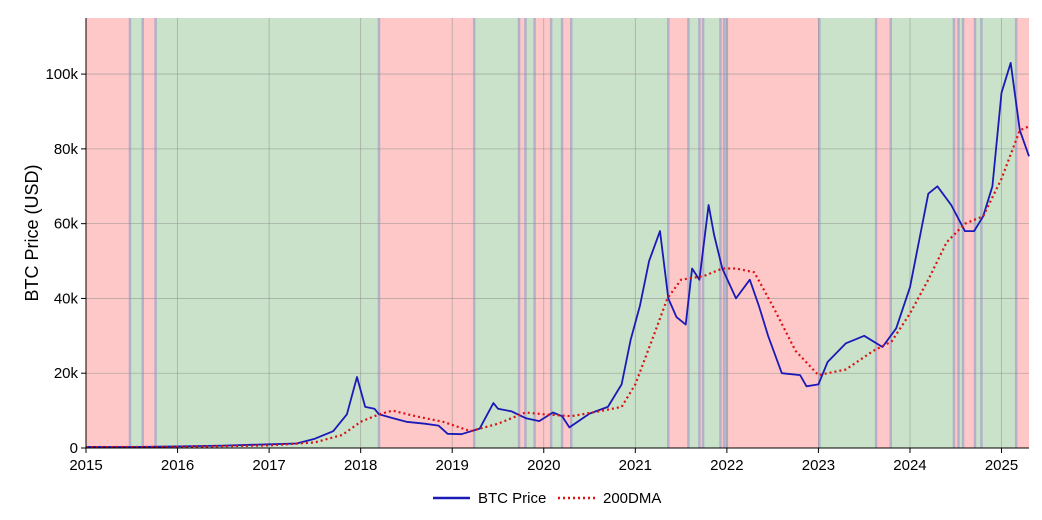 This screenshot has width=1042, height=520. What do you see at coordinates (452, 465) in the screenshot?
I see `x-tick-label-2019: 2019` at bounding box center [452, 465].